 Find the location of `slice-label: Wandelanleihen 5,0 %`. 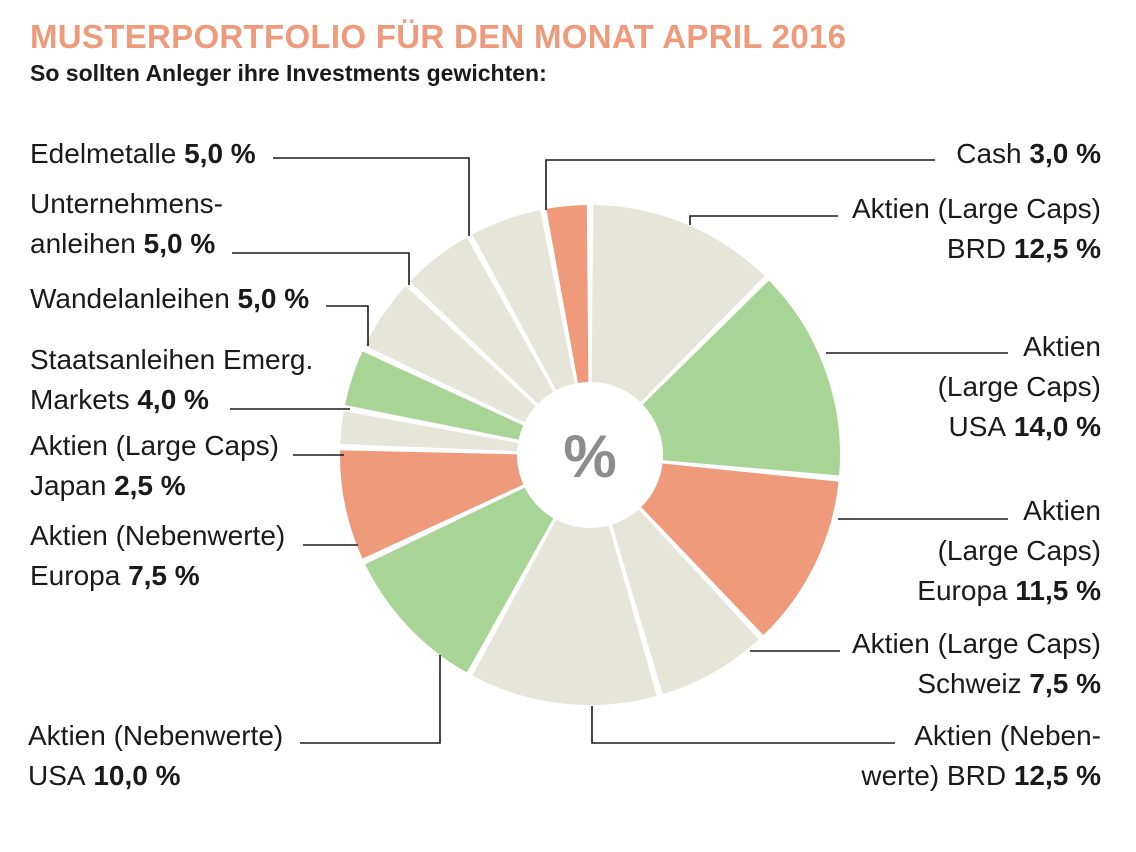

slice-label: Wandelanleihen 5,0 % is located at coordinates (169, 298).